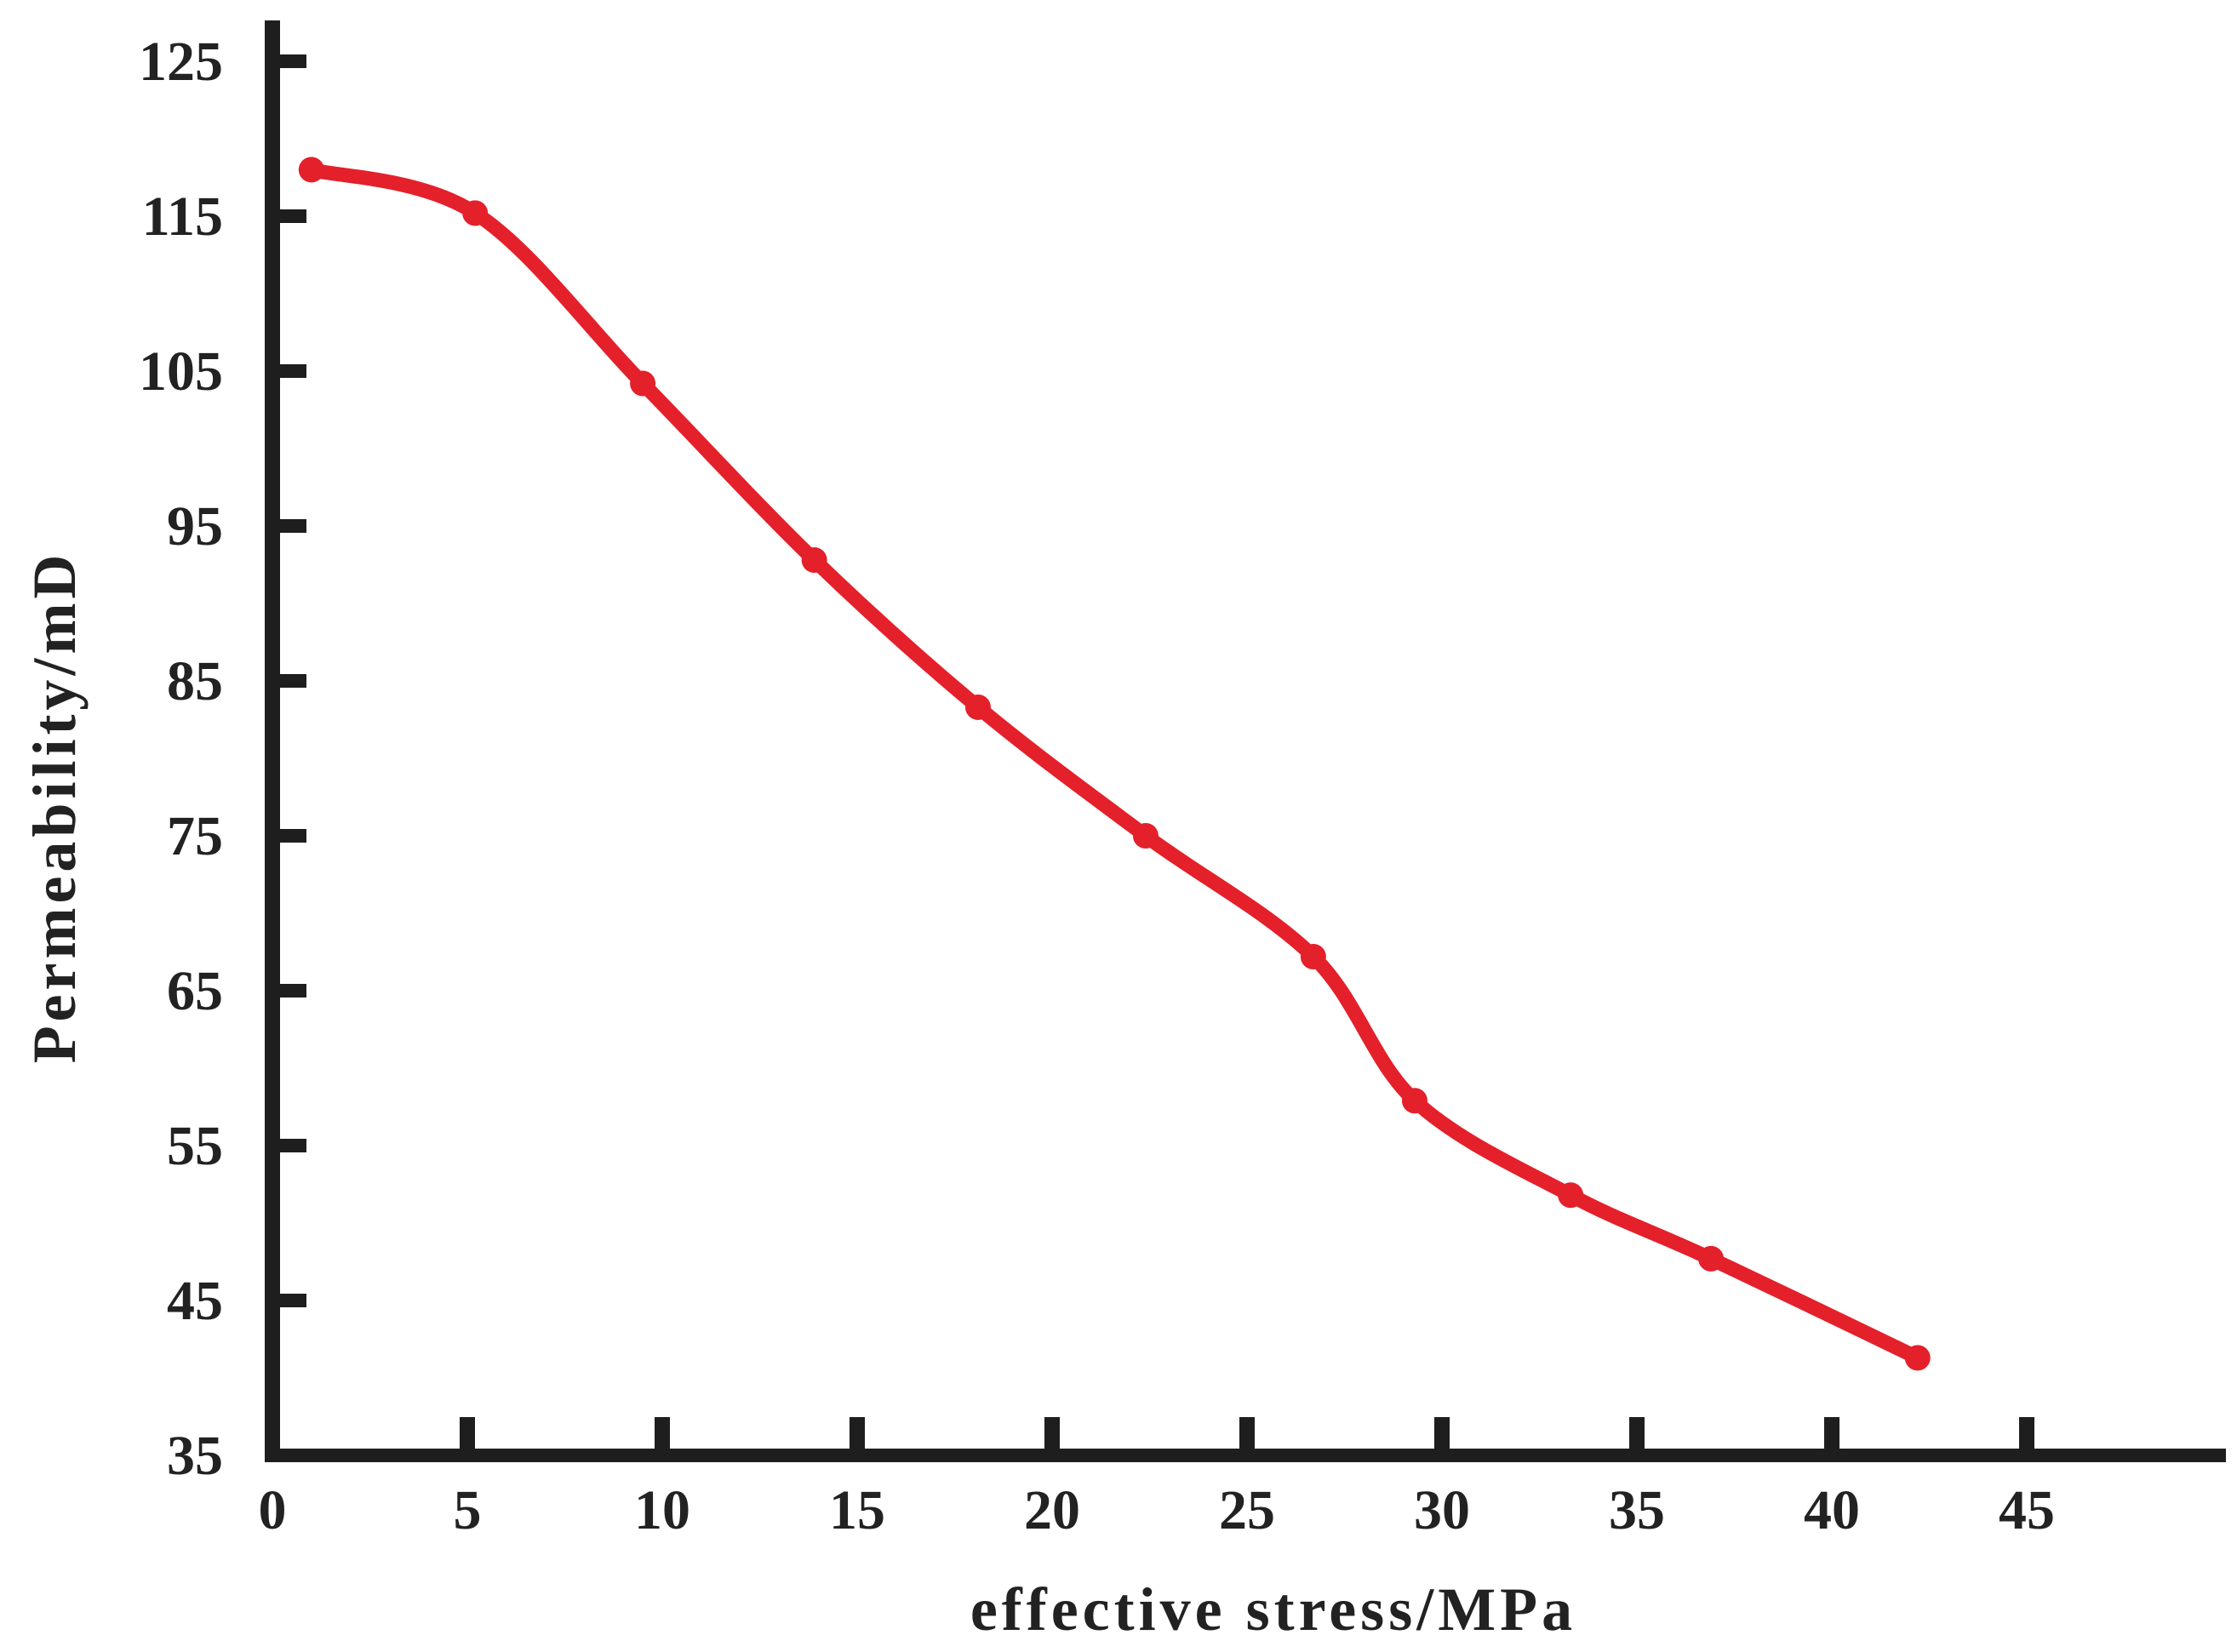  Describe the element at coordinates (181, 372) in the screenshot. I see `y-tick-label-105: 105` at that location.